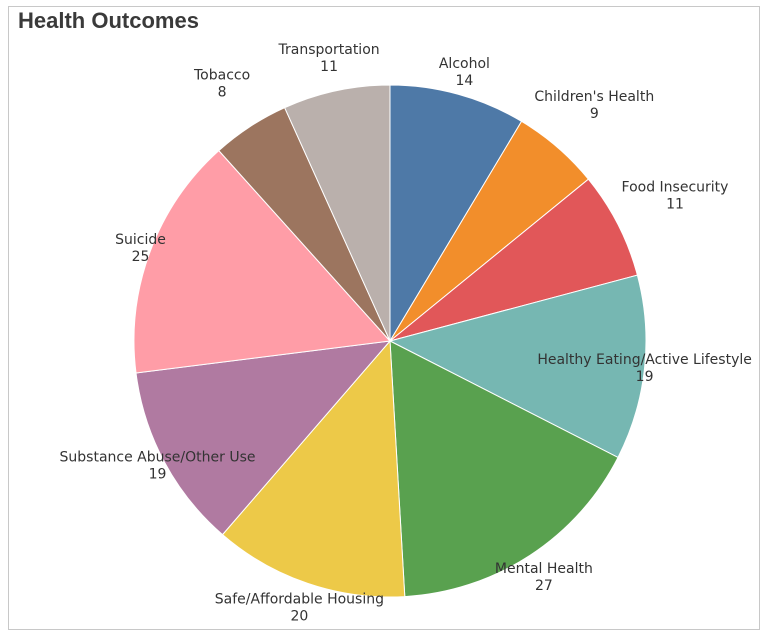 This screenshot has height=636, width=770. I want to click on pie-slice-substance-abuse-other-use, so click(263, 438).